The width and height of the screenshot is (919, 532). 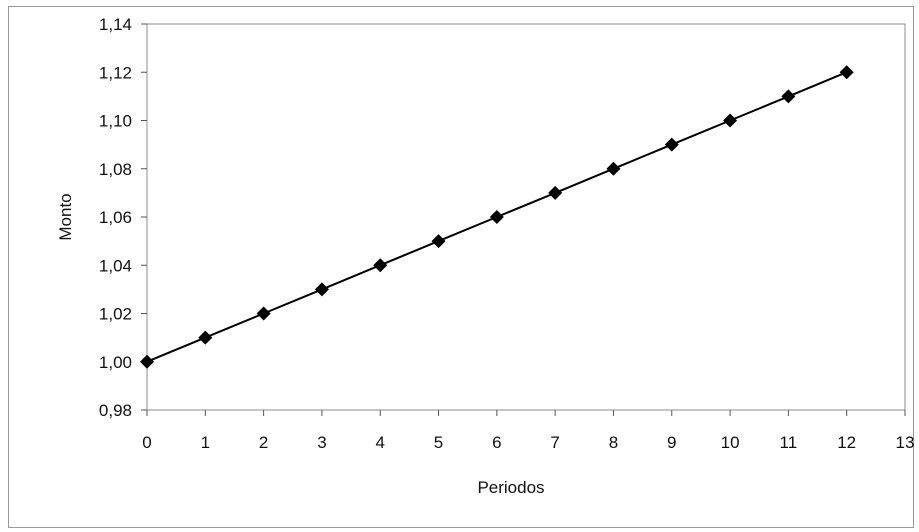 I want to click on y-axis-ticks: 0,98 1,00 1,02 1,04 1,06 1,08 1,10 1,12 1,14, so click(x=123, y=217).